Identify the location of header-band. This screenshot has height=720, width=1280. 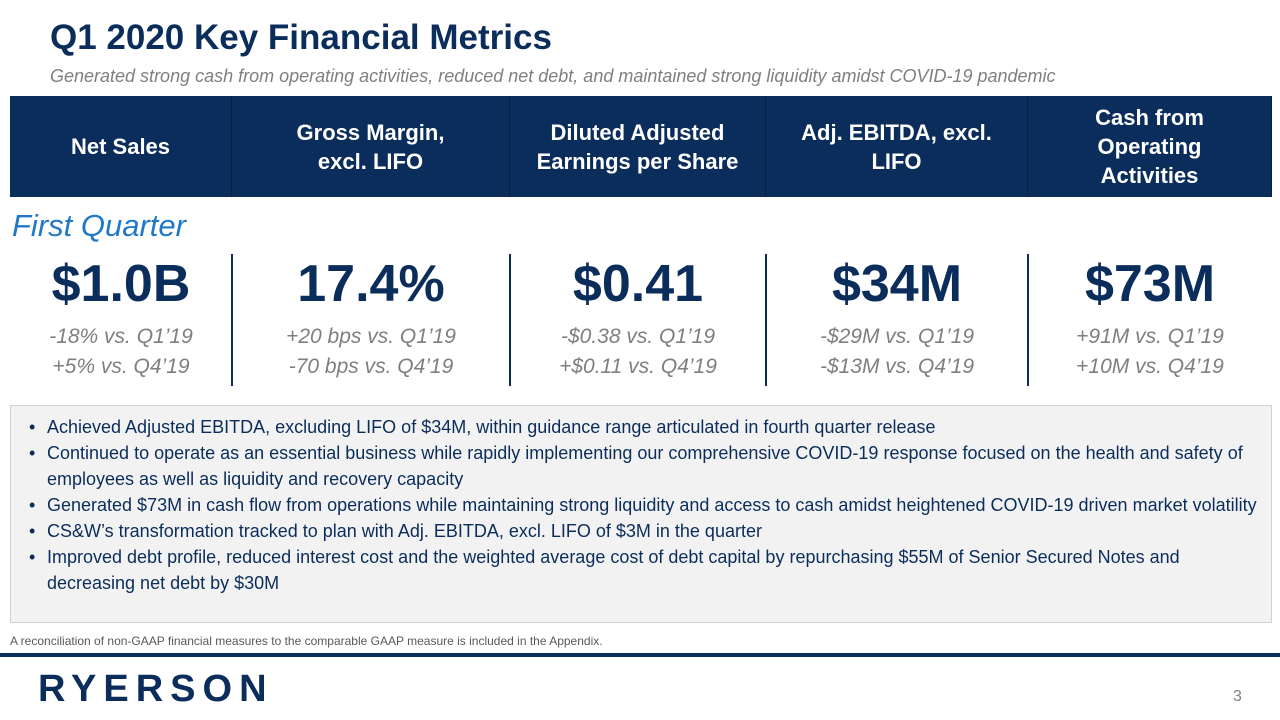
(641, 146).